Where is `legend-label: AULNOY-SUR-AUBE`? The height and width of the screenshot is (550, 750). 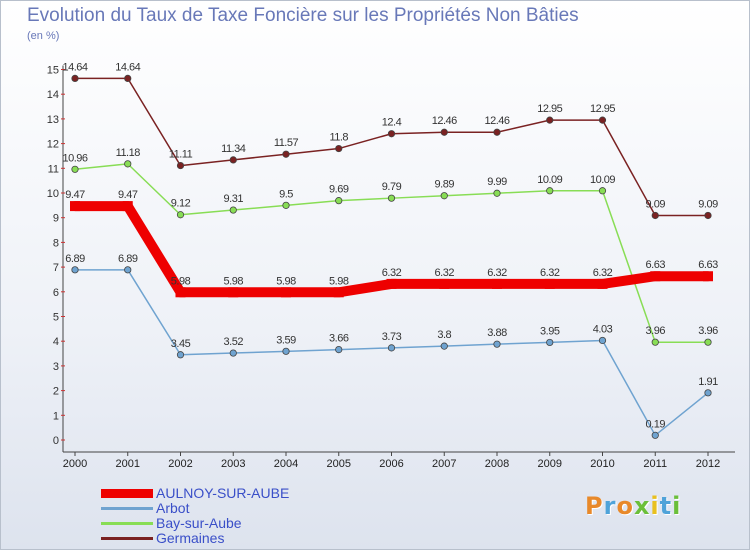
legend-label: AULNOY-SUR-AUBE is located at coordinates (223, 493).